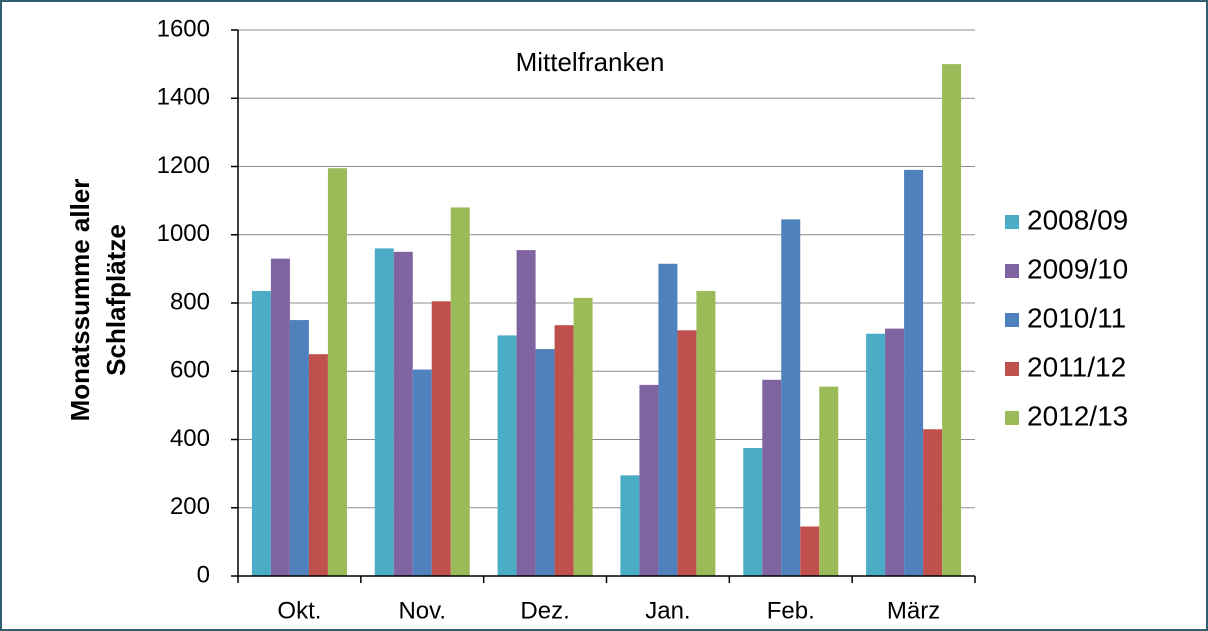  What do you see at coordinates (203, 574) in the screenshot?
I see `y-tick-label: 0` at bounding box center [203, 574].